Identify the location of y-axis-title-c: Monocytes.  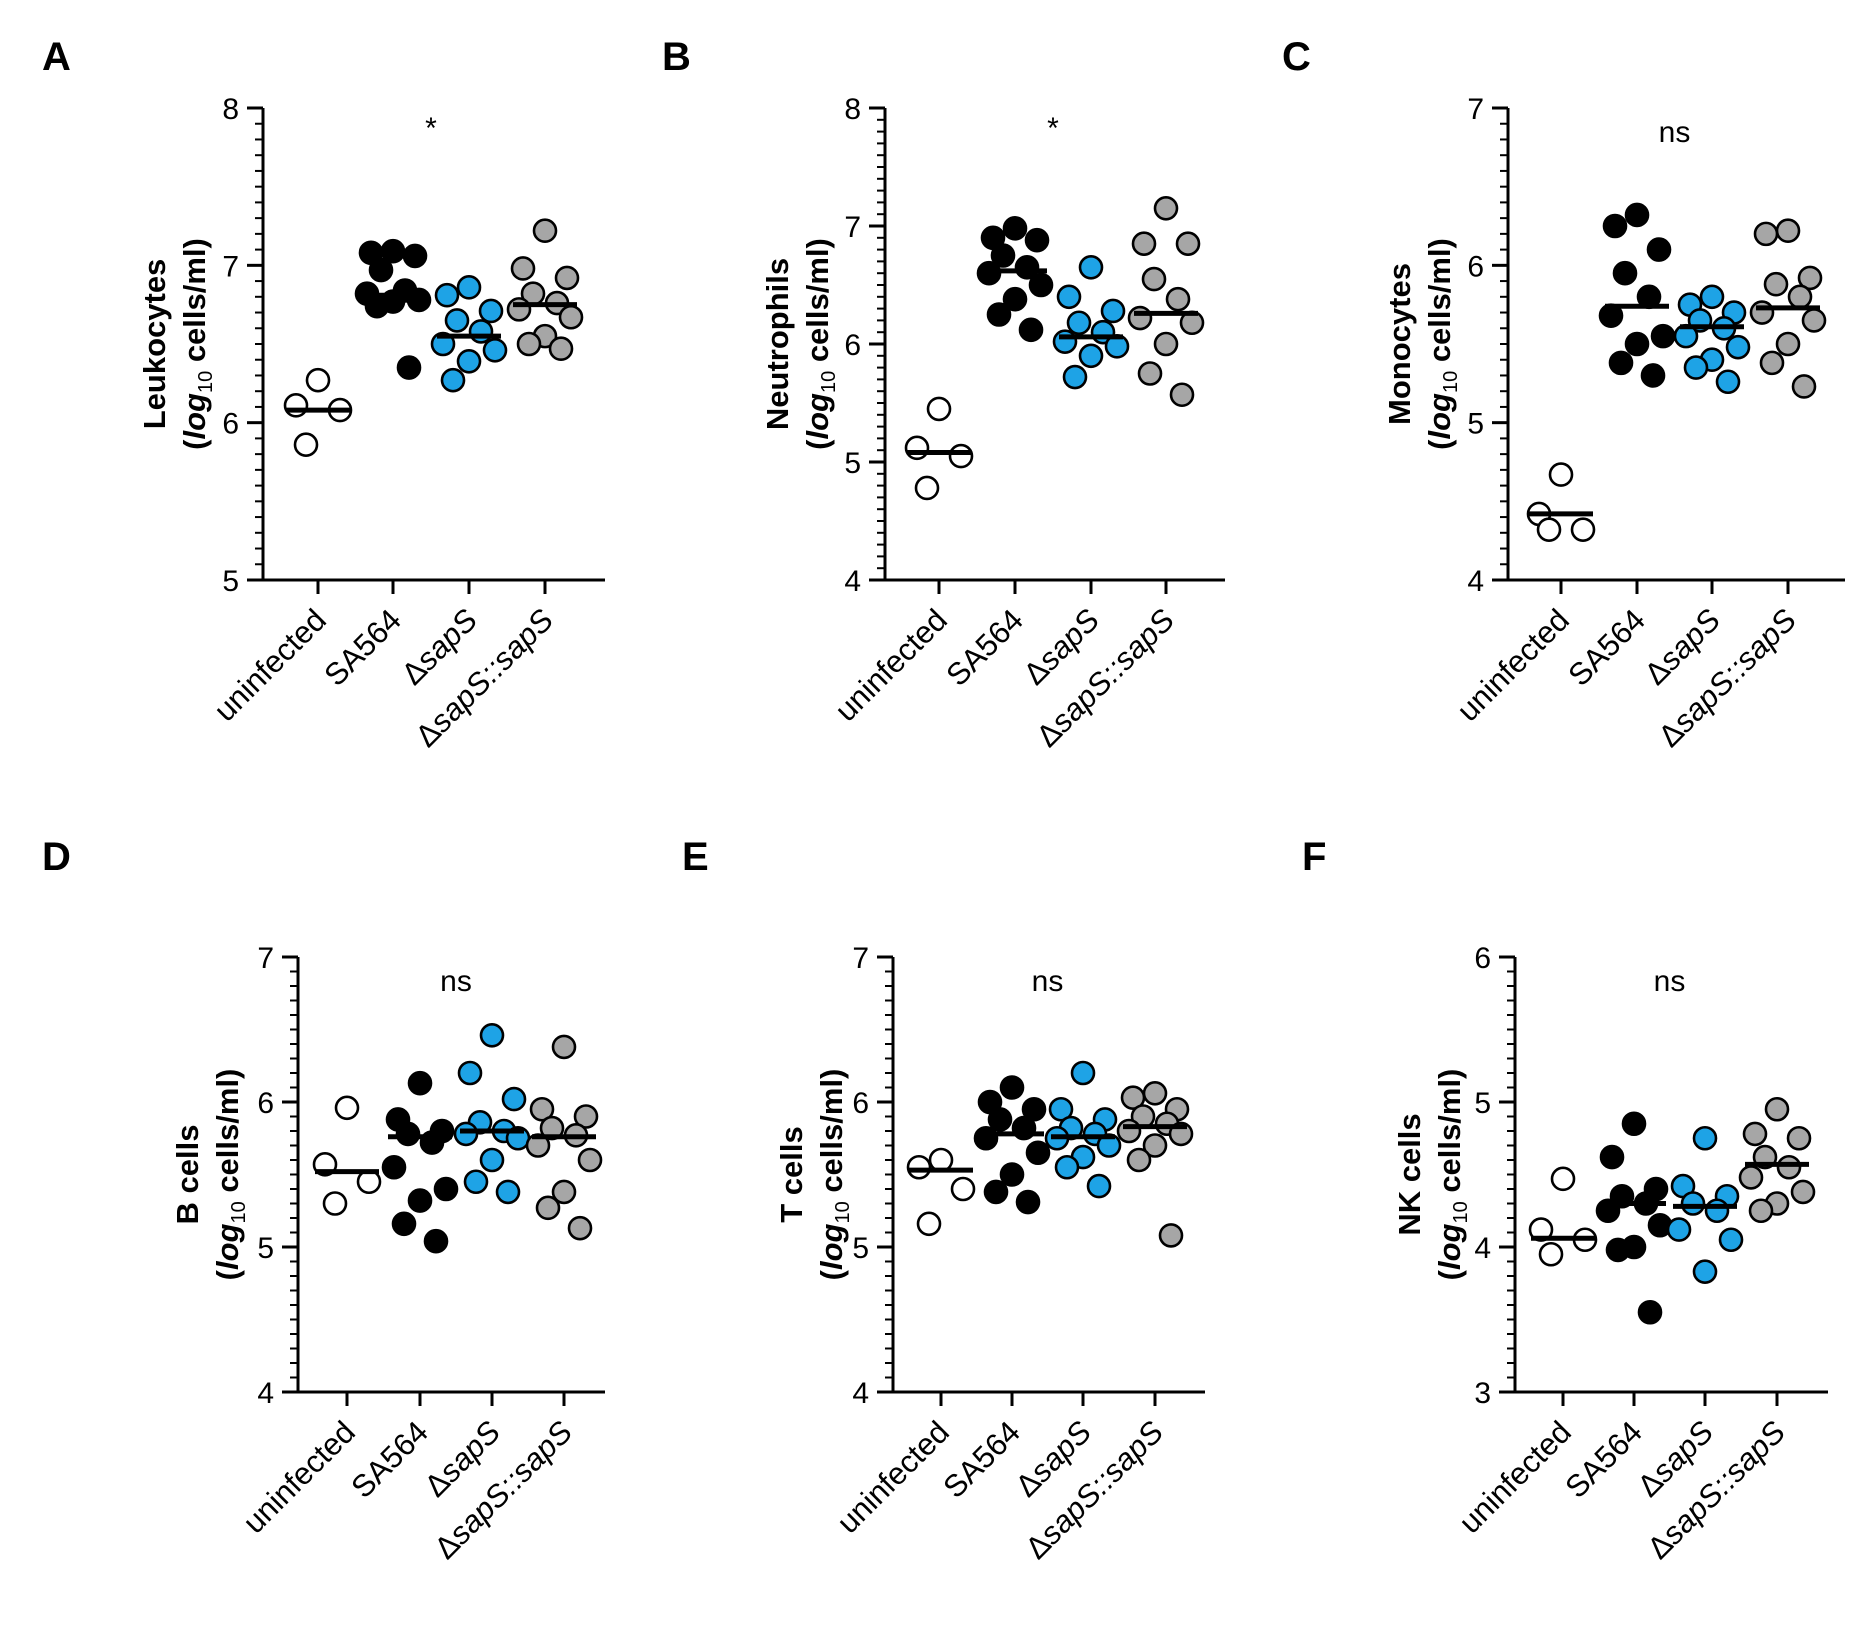
(1399, 344).